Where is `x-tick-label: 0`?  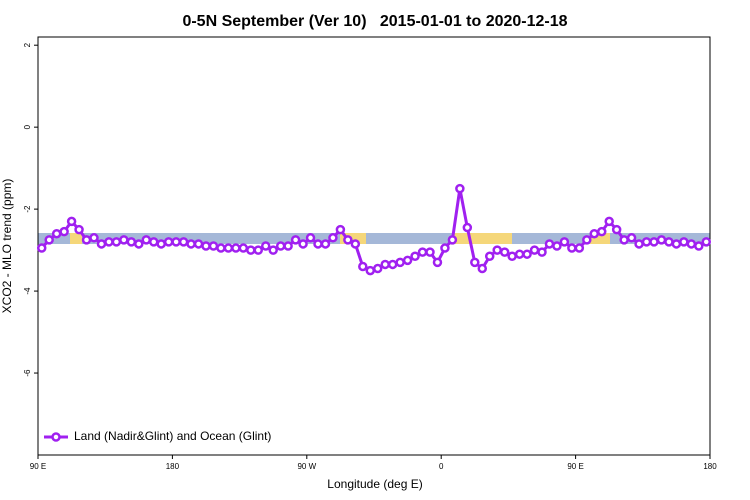
x-tick-label: 0 is located at coordinates (441, 466).